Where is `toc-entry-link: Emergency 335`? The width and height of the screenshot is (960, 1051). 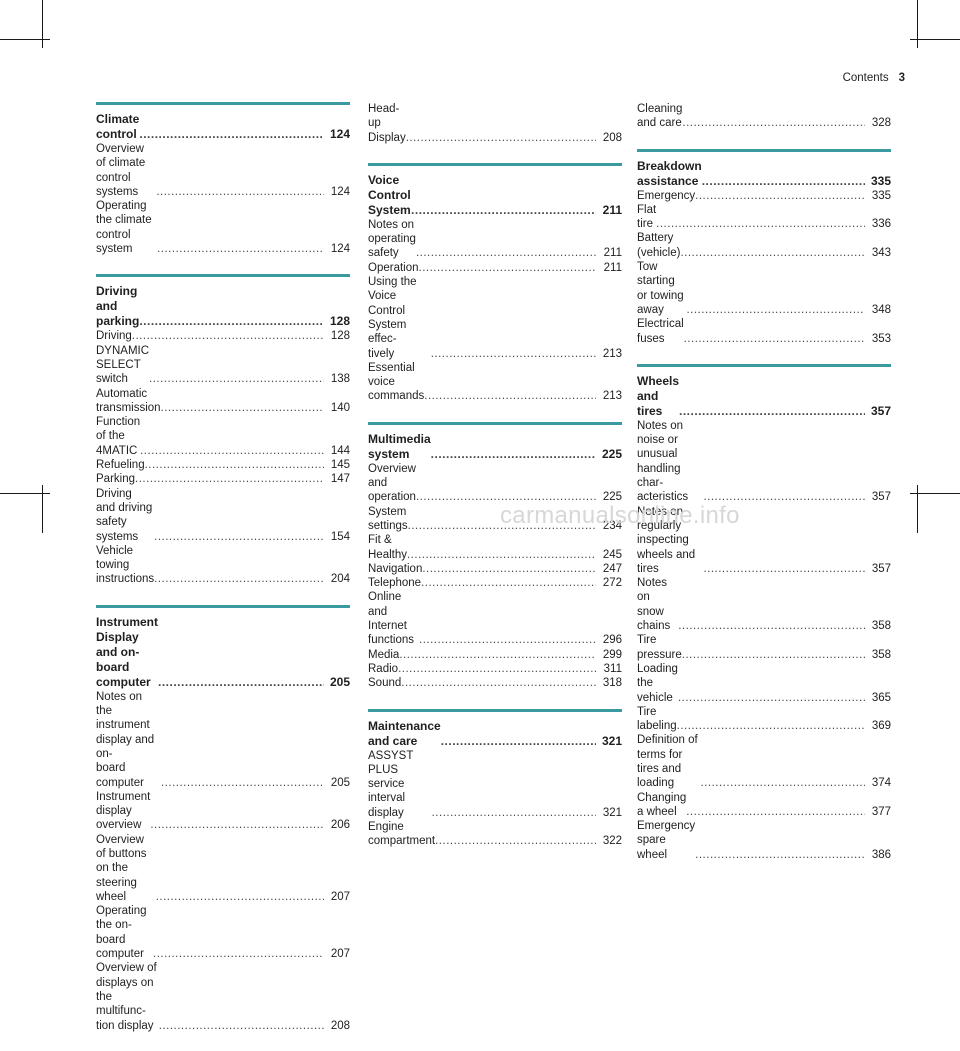
toc-entry-link: Emergency 335 is located at coordinates (764, 196).